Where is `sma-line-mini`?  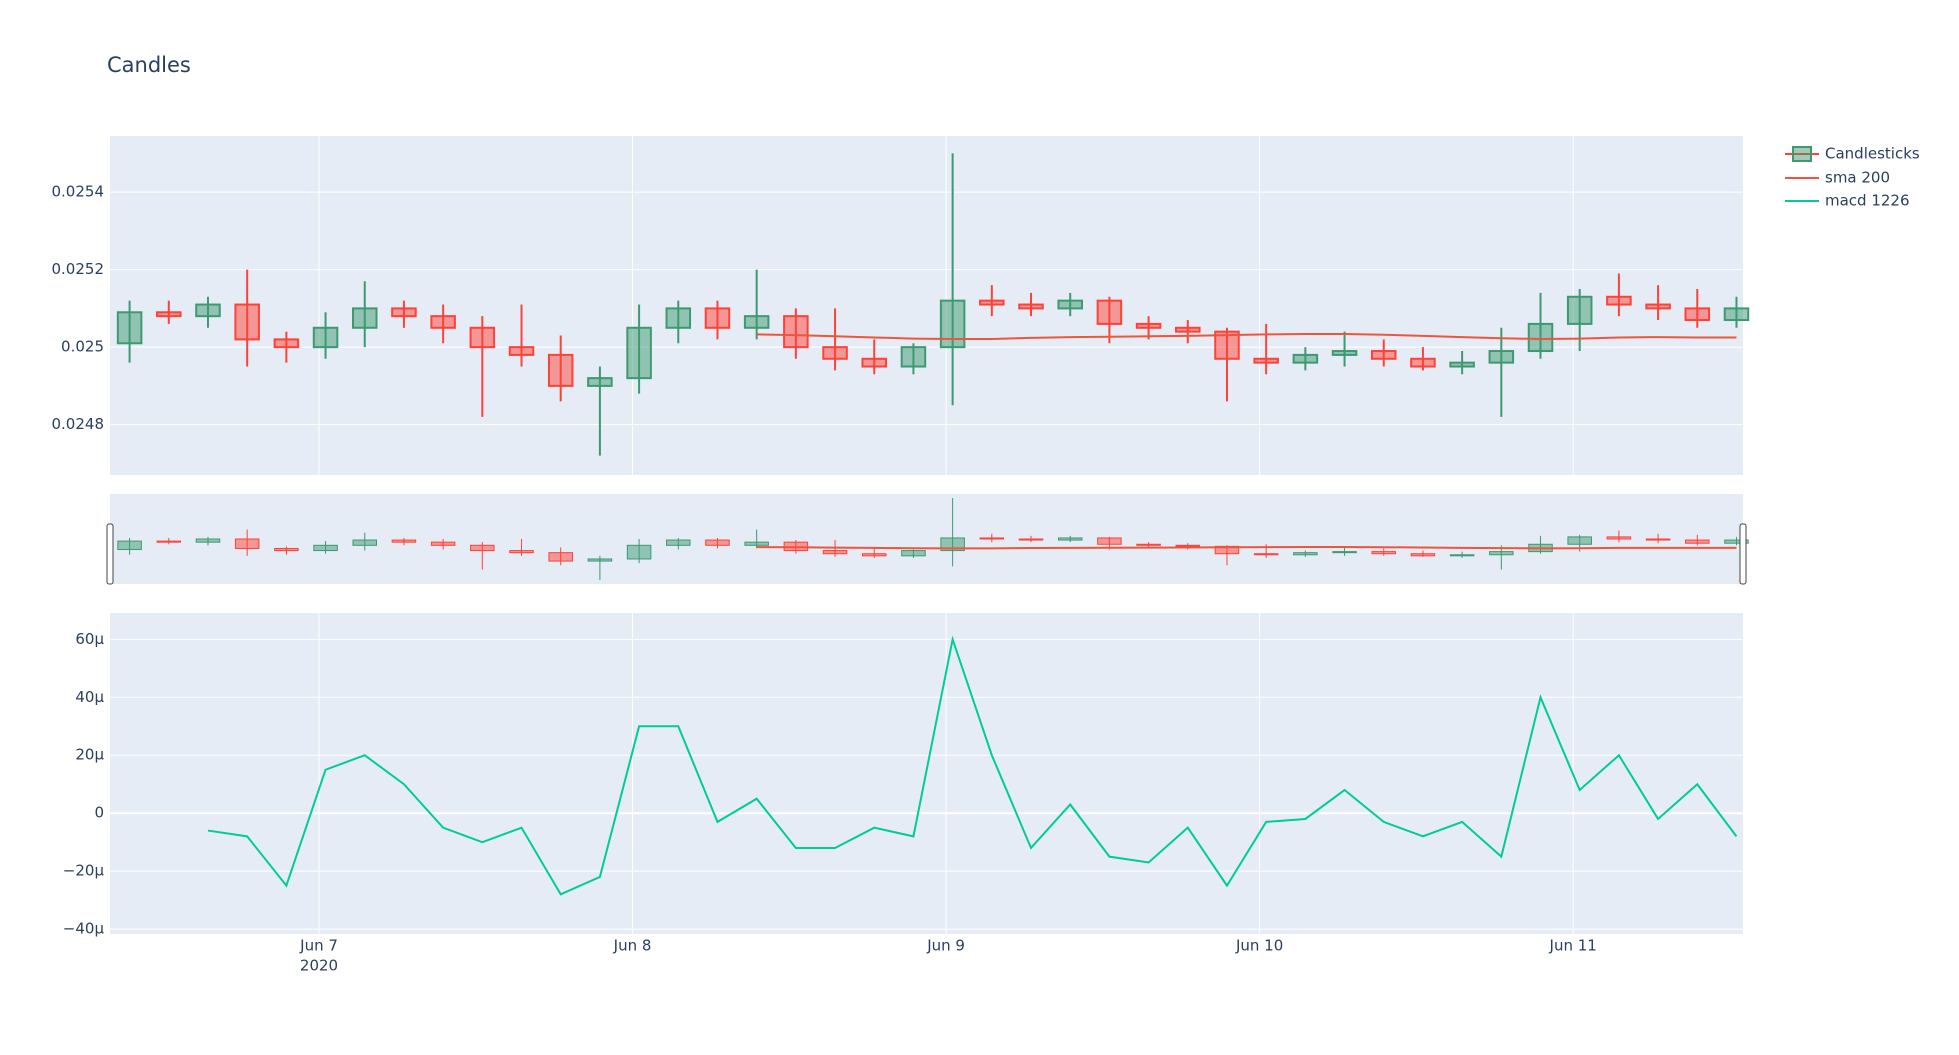
sma-line-mini is located at coordinates (1246, 547).